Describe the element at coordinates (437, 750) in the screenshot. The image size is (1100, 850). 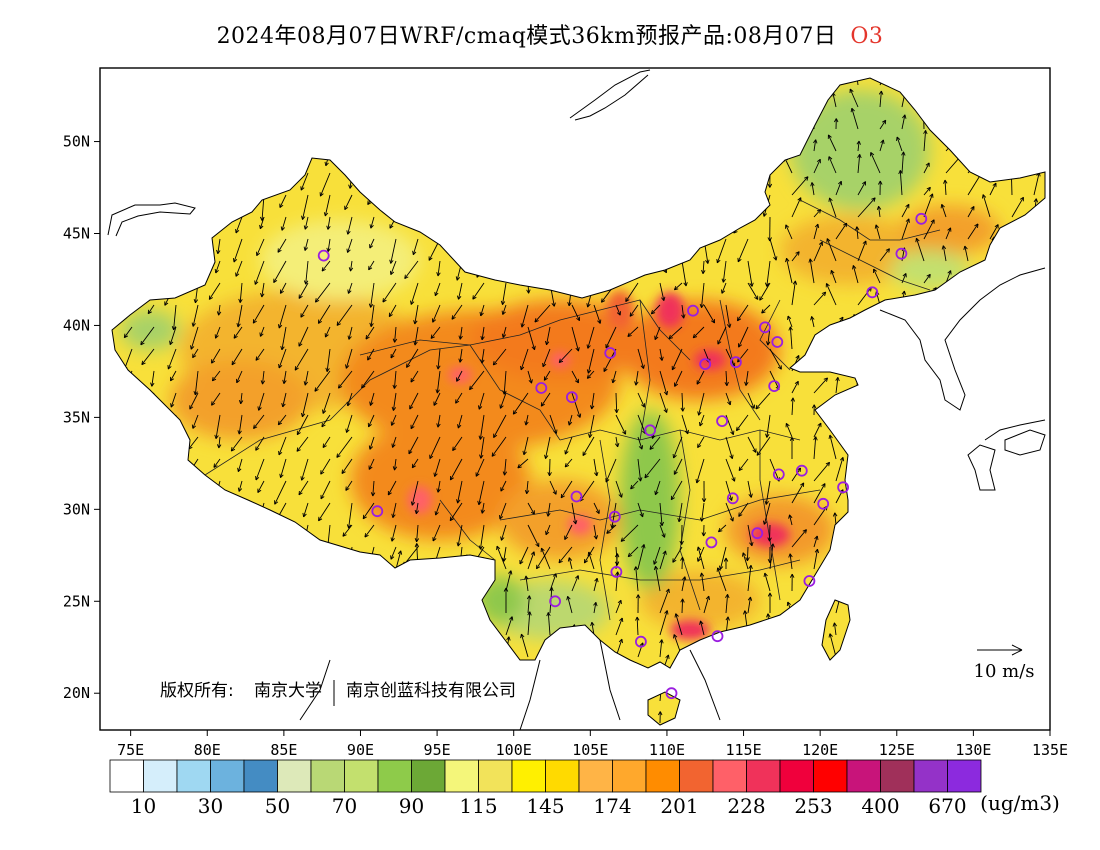
I see `x-tick-label: 95E` at that location.